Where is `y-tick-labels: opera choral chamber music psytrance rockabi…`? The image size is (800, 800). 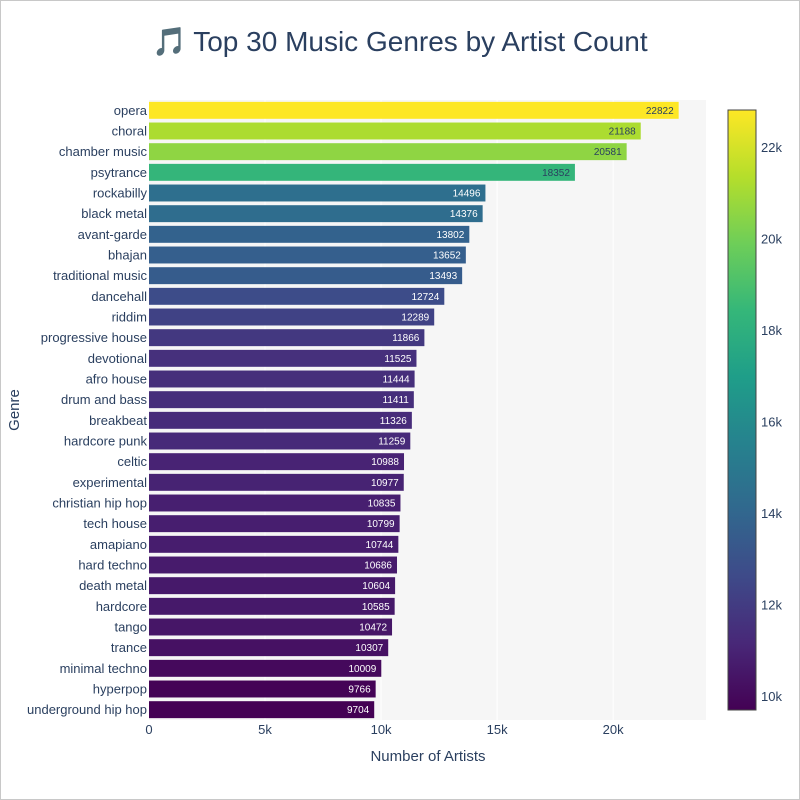 y-tick-labels: opera choral chamber music psytrance rockabi… is located at coordinates (87, 410).